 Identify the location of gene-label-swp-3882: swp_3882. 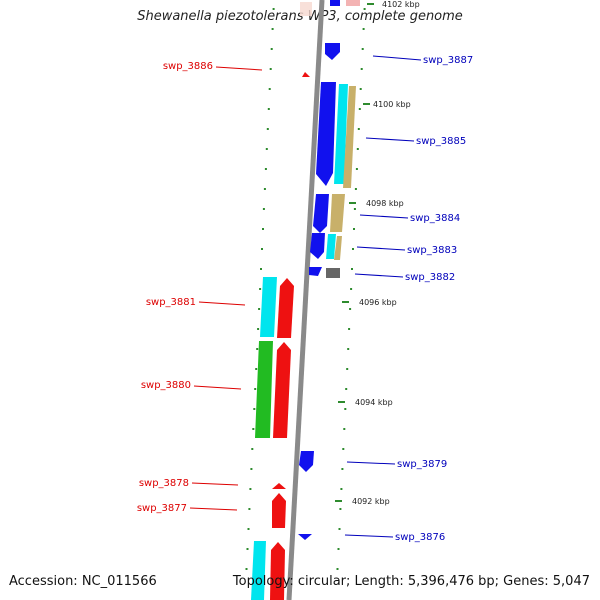
(430, 277).